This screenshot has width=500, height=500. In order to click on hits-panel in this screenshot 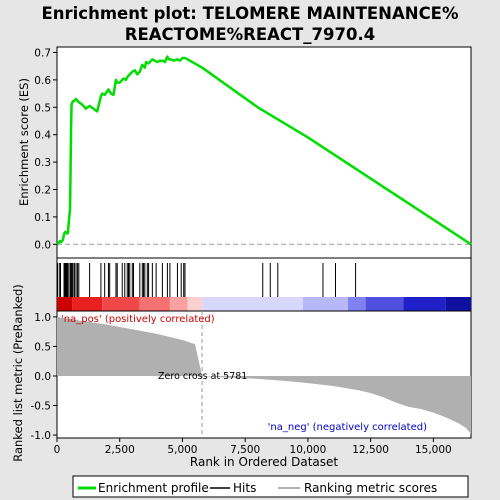, I will do `click(264, 284)`.